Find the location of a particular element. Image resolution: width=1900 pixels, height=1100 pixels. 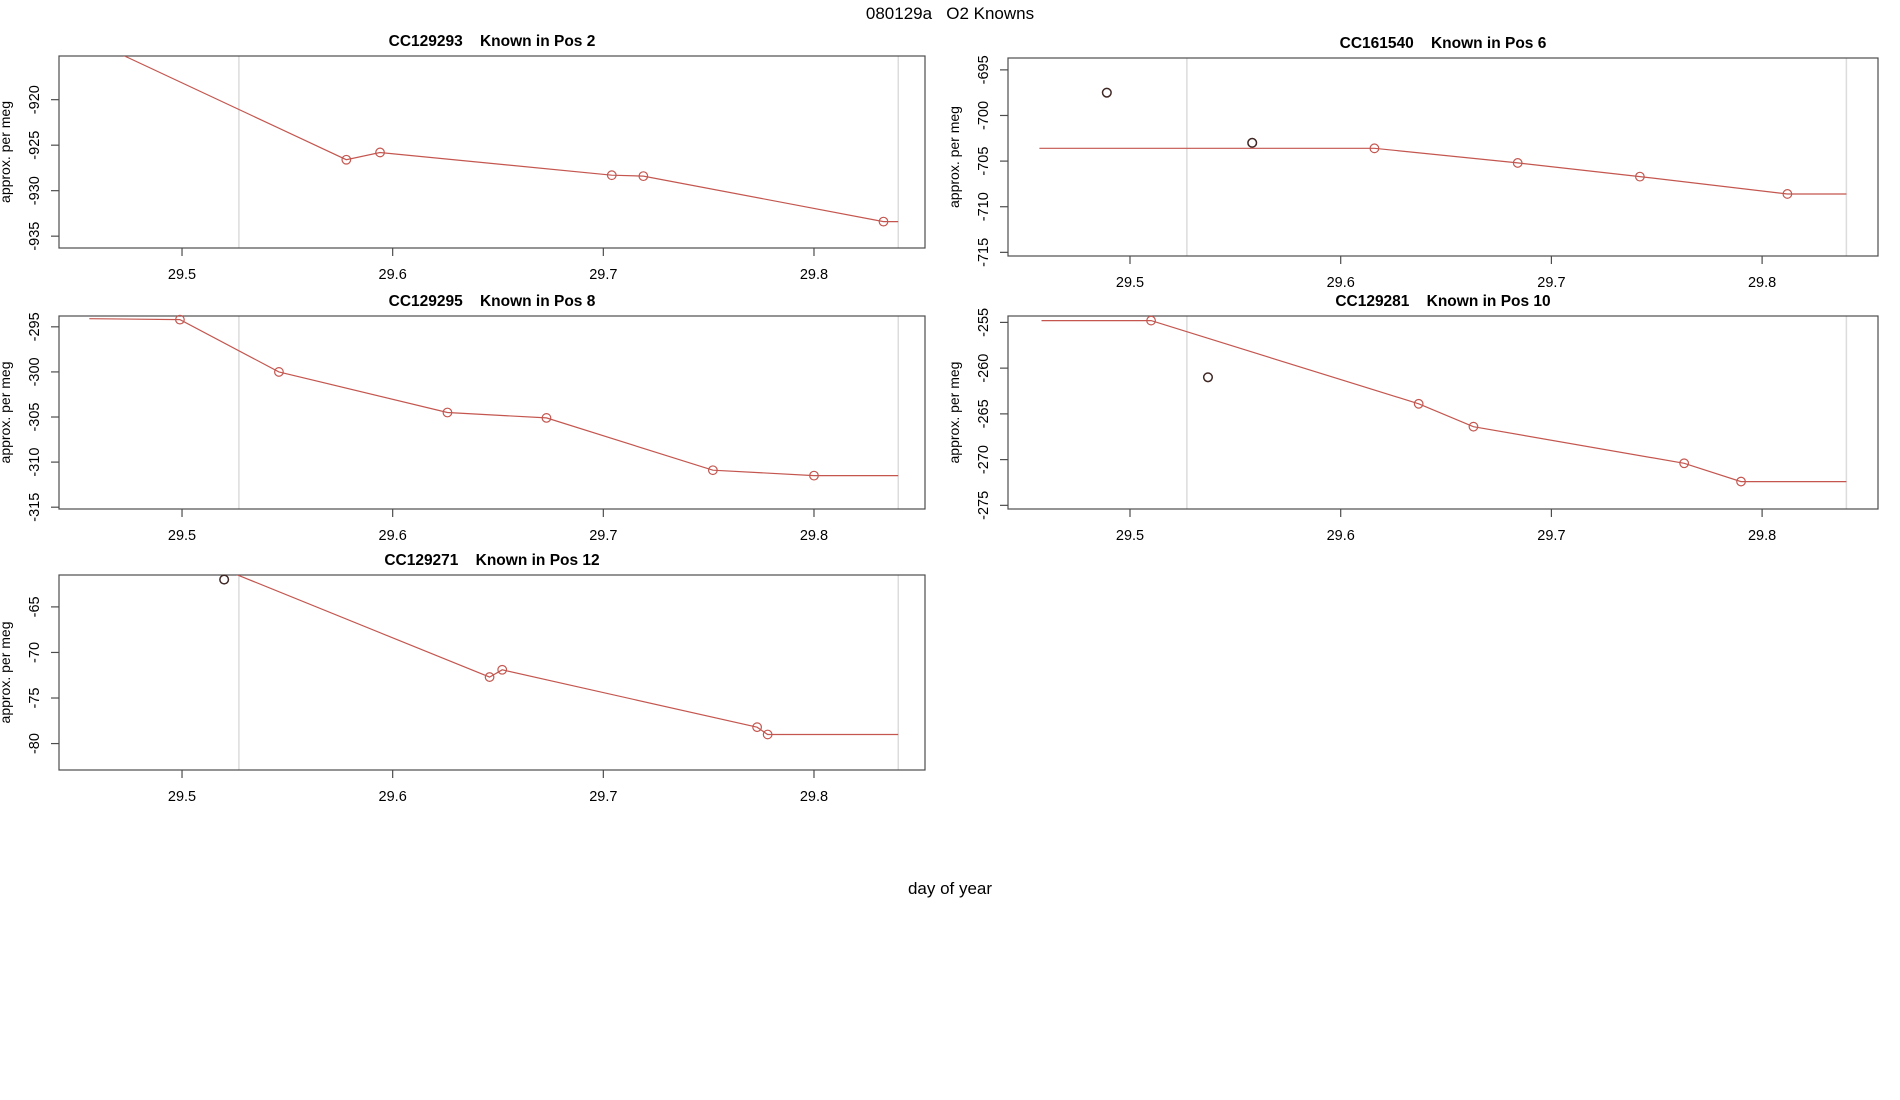

y-tick-label: -315 is located at coordinates (35, 507).